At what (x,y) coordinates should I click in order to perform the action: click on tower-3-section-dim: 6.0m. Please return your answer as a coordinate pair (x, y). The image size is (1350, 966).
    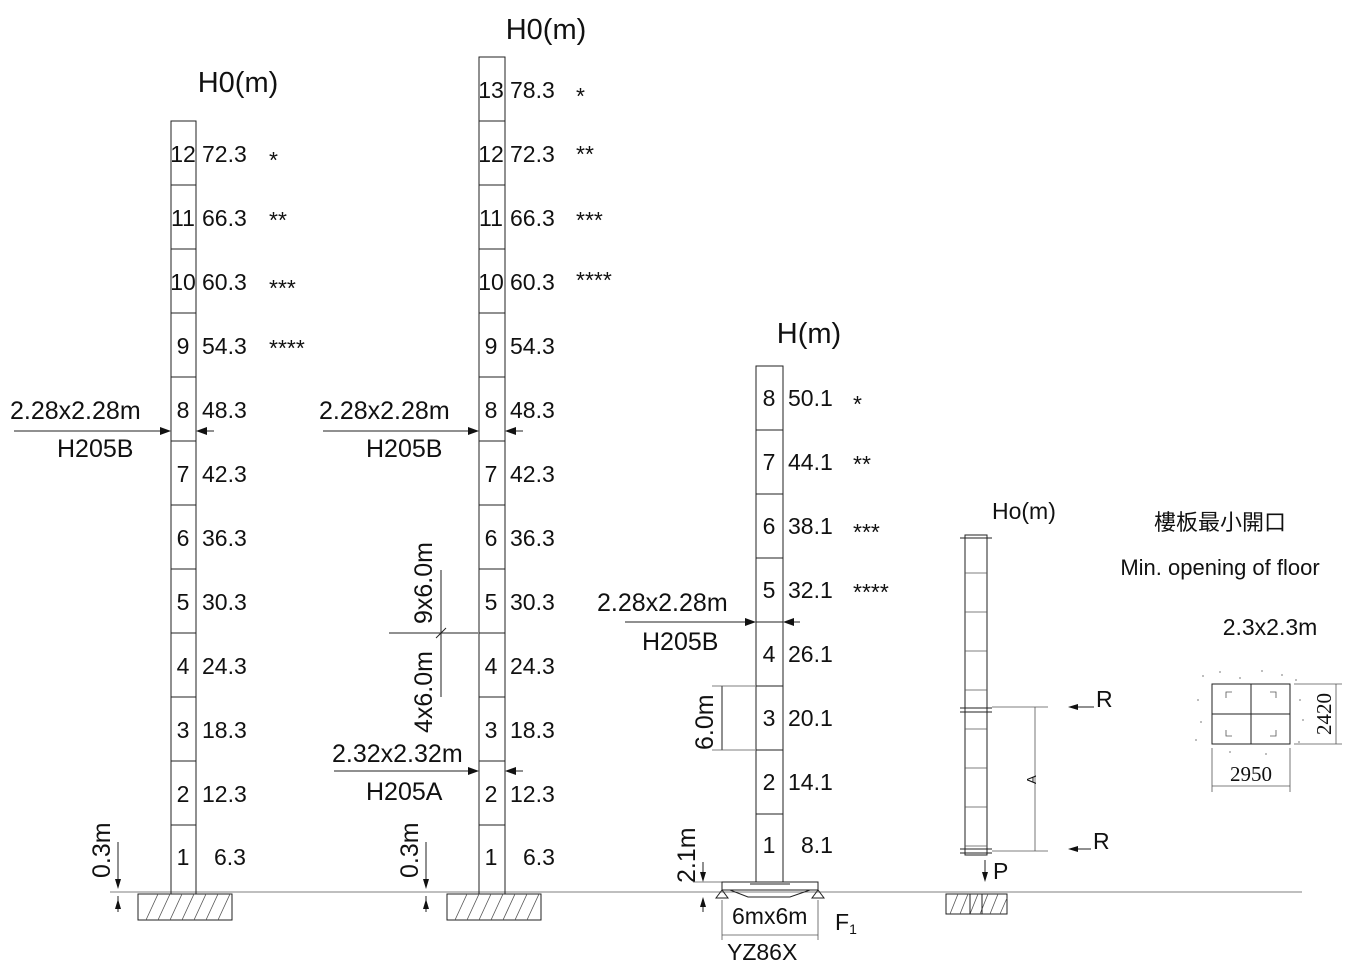
    Looking at the image, I should click on (723, 718).